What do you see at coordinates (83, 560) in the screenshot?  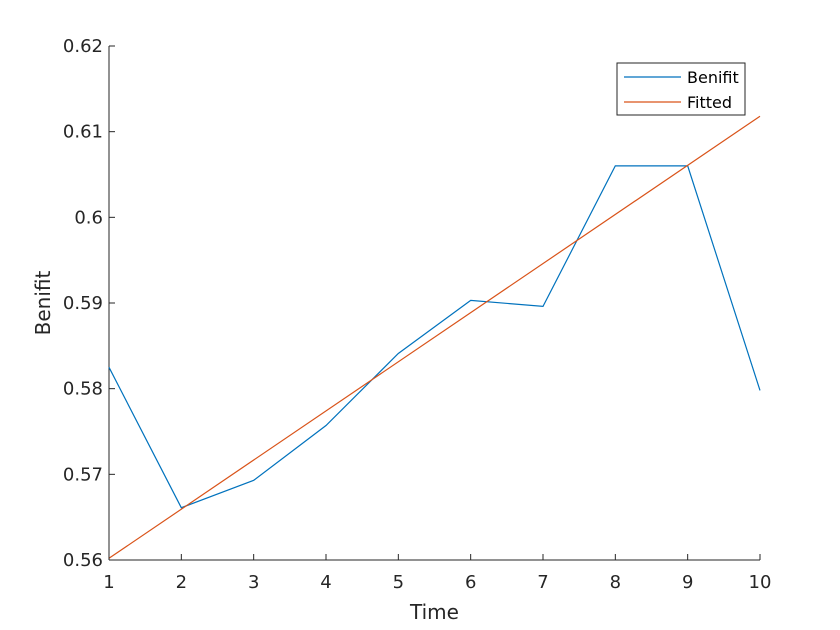 I see `y-tick-label: 0.56` at bounding box center [83, 560].